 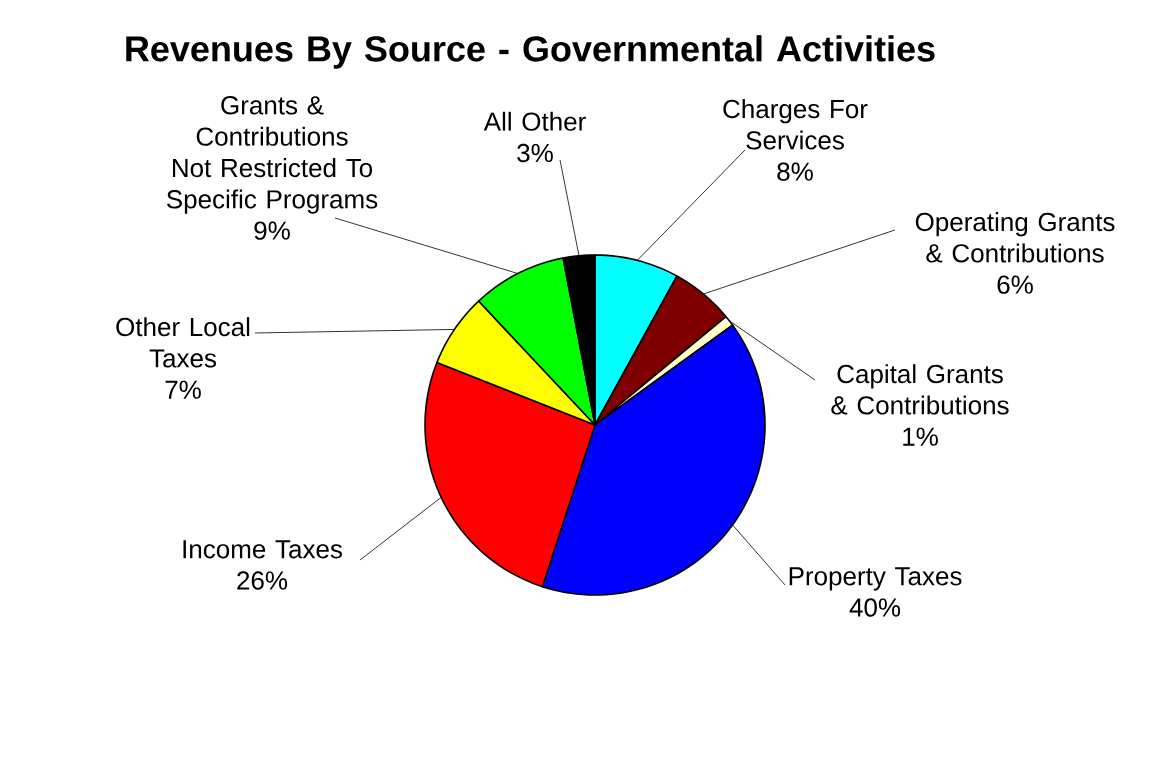 What do you see at coordinates (183, 342) in the screenshot?
I see `slice-label: Other Local Taxes` at bounding box center [183, 342].